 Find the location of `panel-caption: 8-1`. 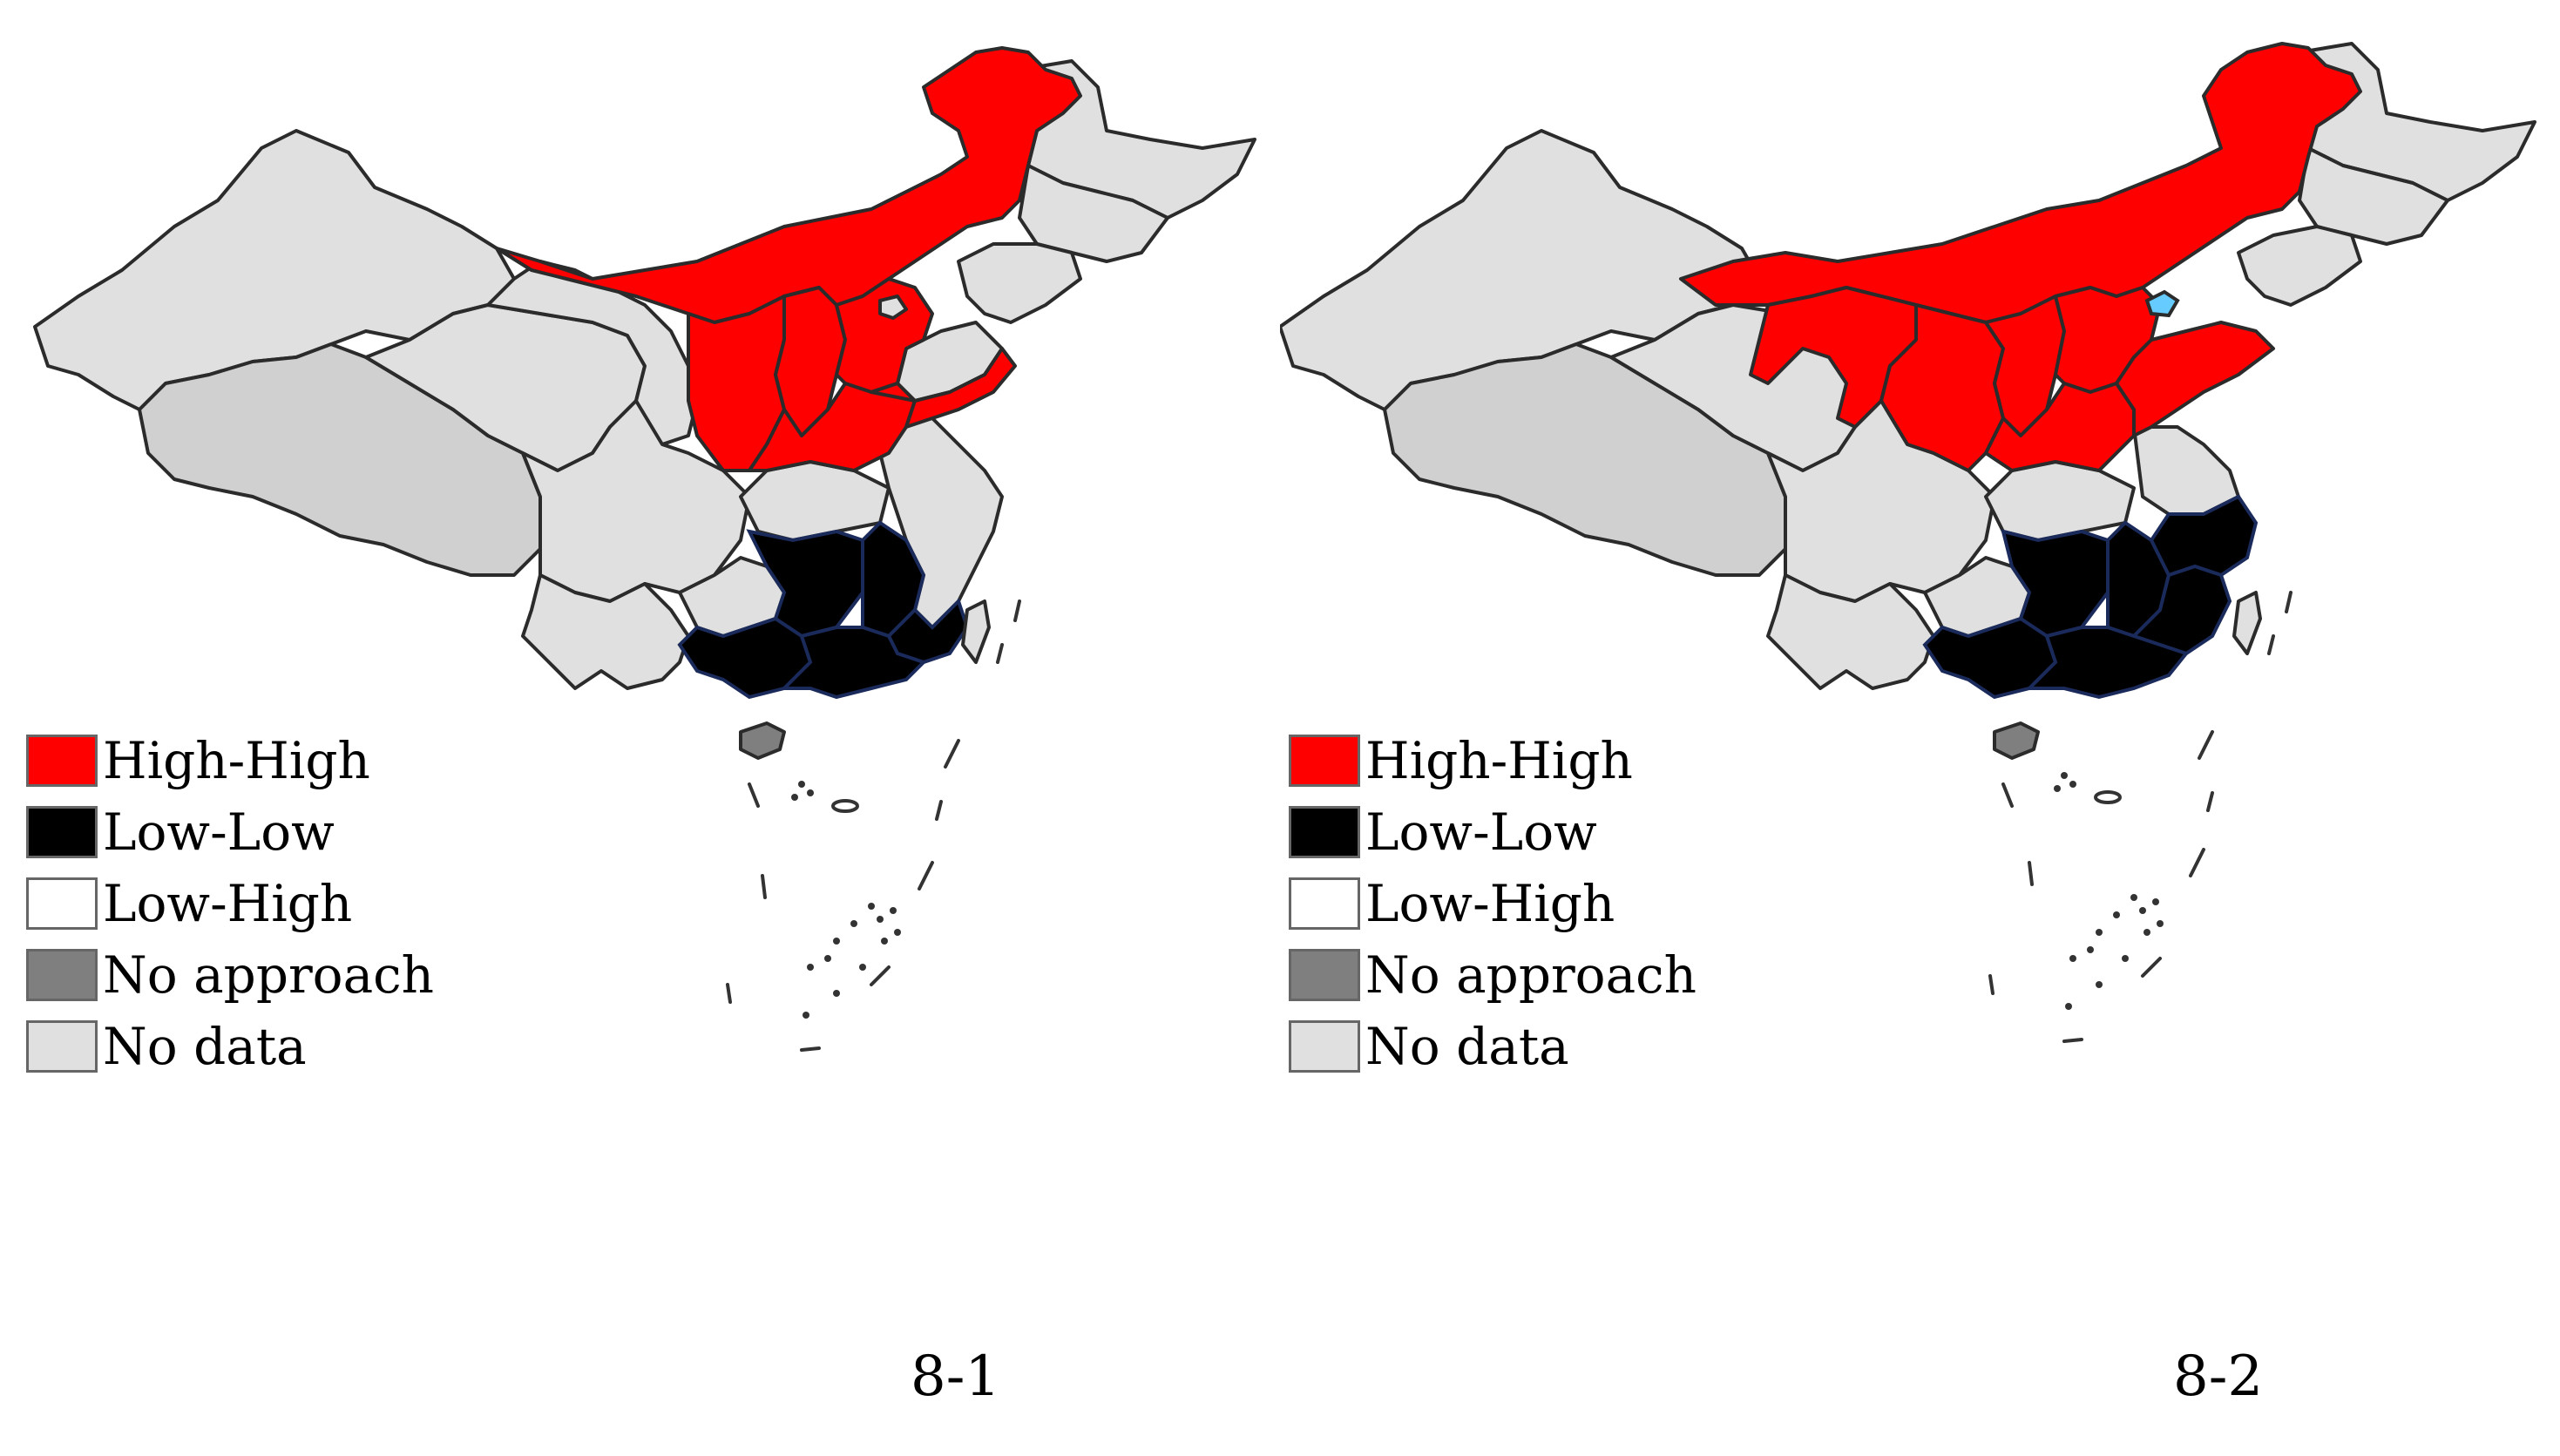

panel-caption: 8-1 is located at coordinates (956, 1376).